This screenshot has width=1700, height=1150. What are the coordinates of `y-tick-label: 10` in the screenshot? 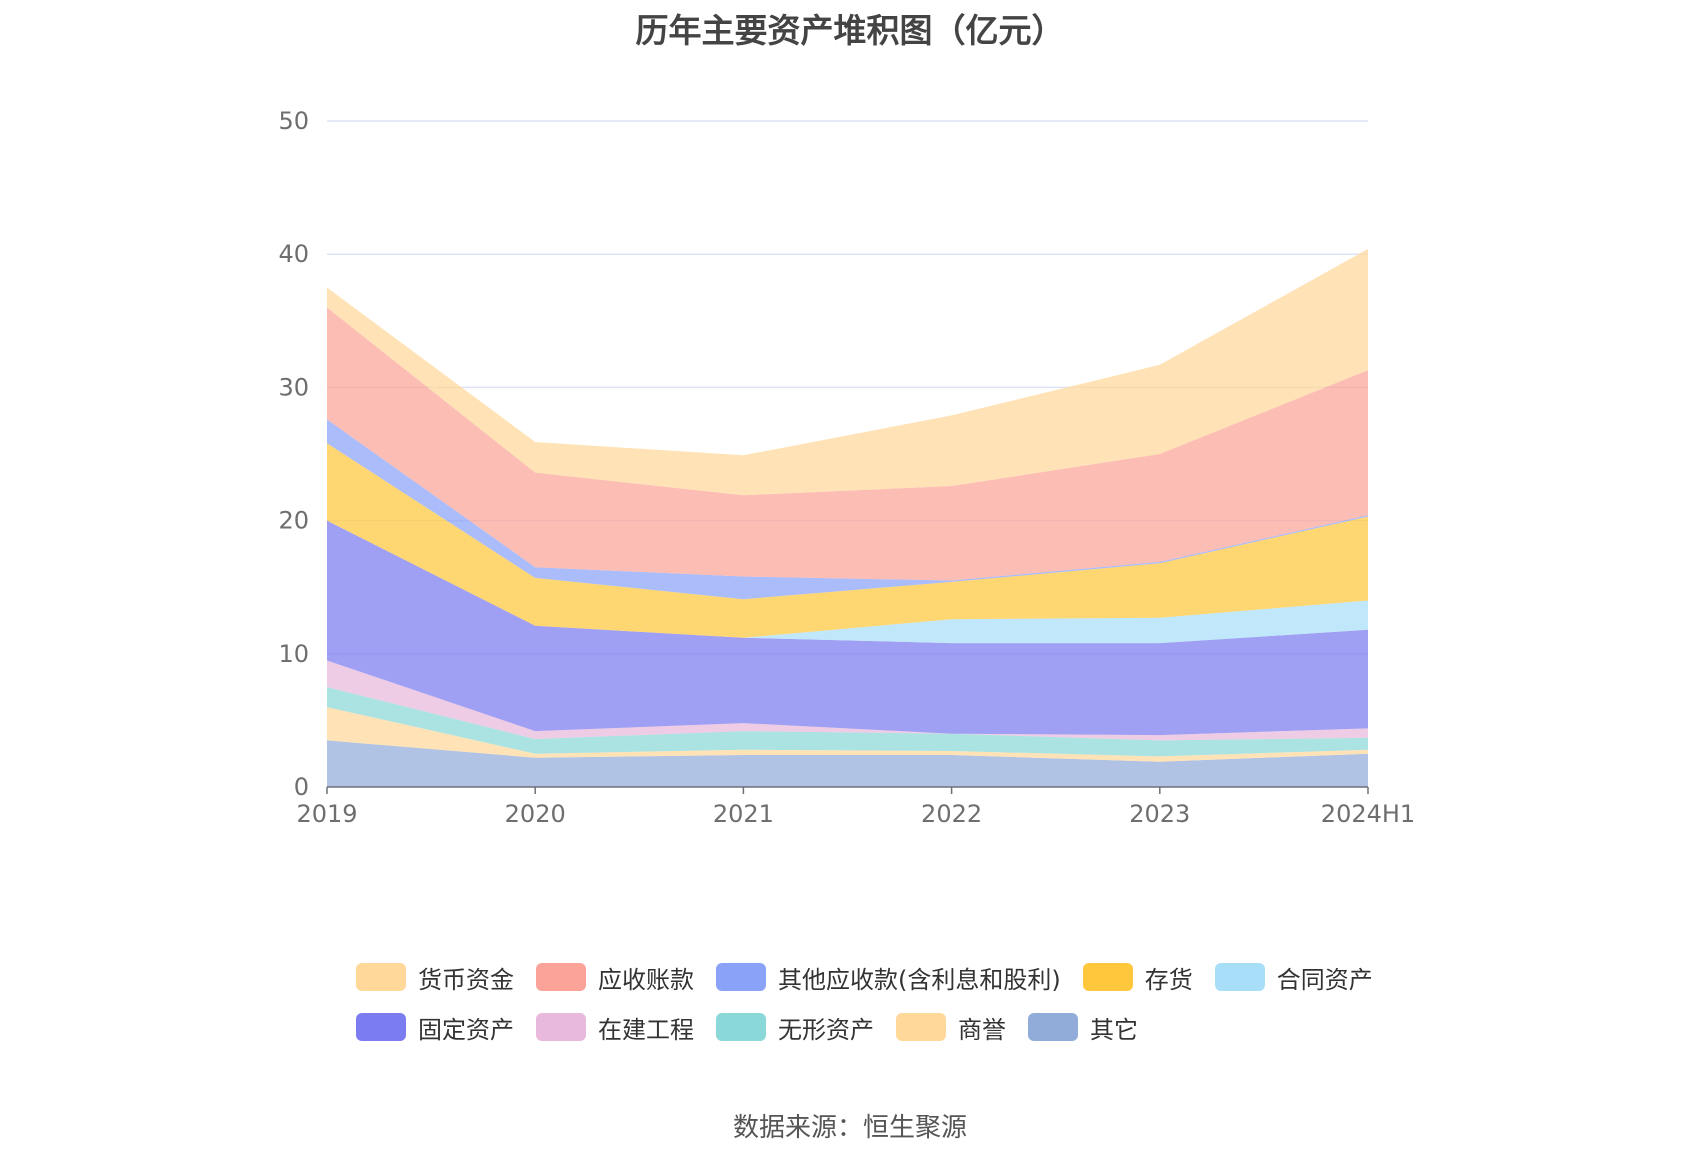 It's located at (293, 654).